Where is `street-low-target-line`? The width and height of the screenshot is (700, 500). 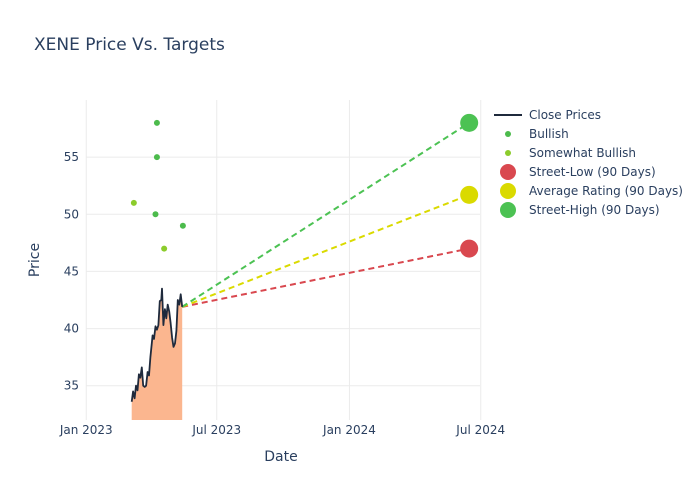
street-low-target-line is located at coordinates (325, 277).